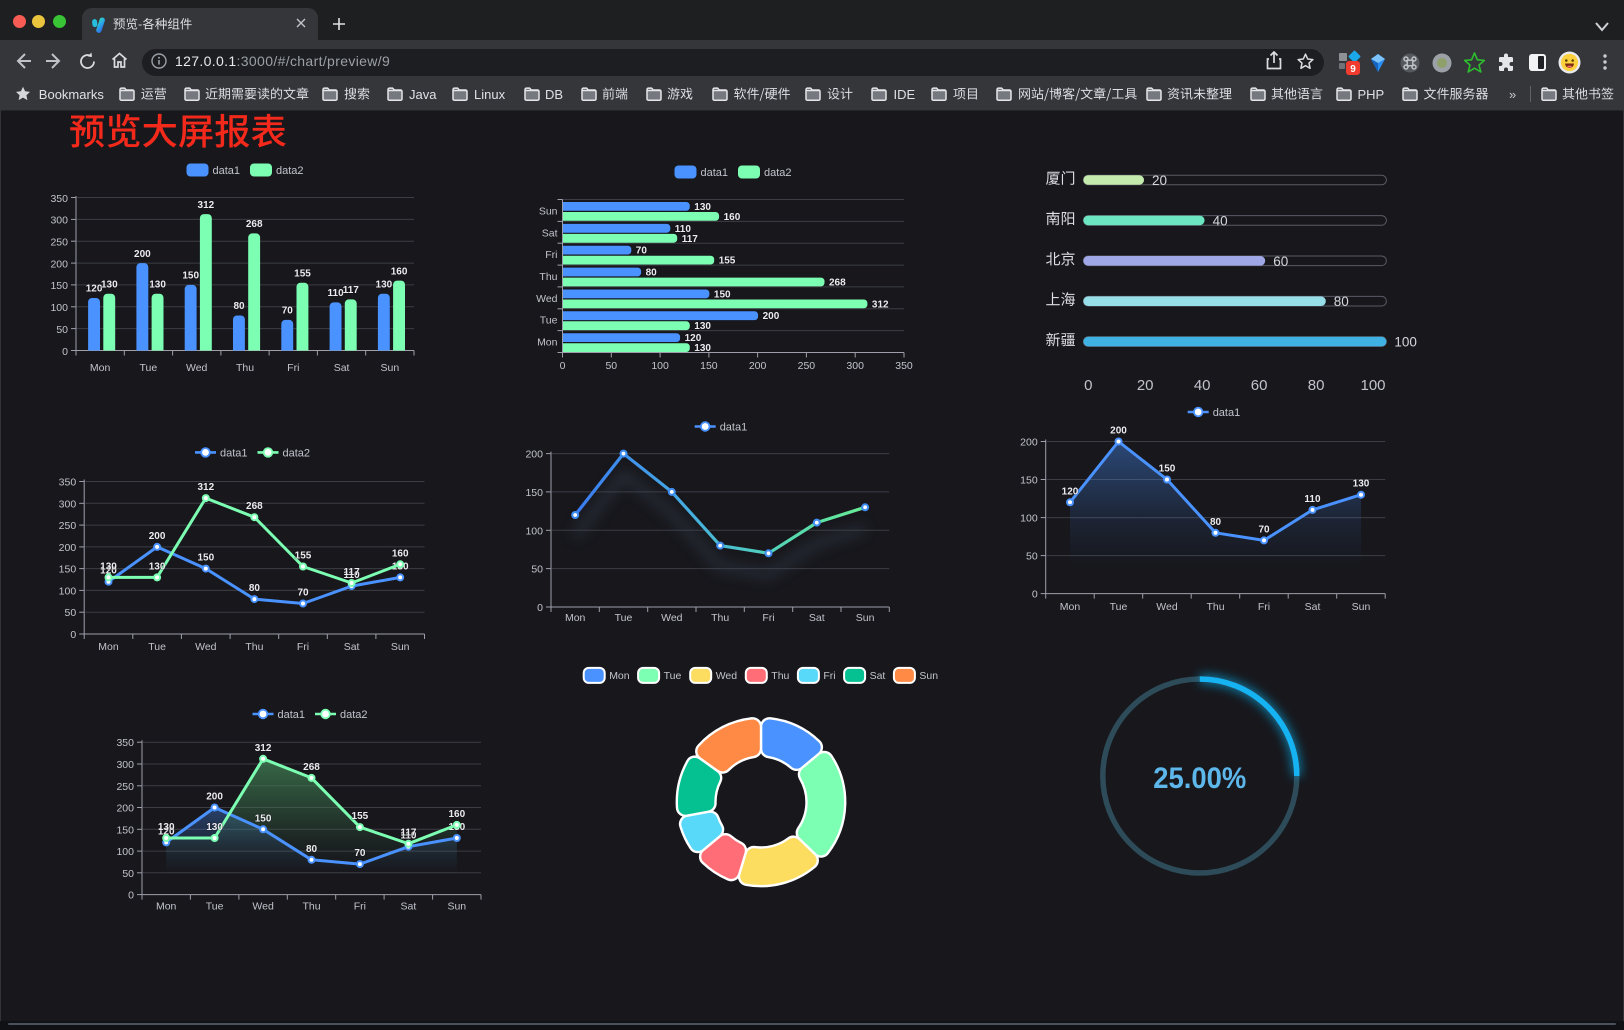 This screenshot has height=1030, width=1624. I want to click on svg-text: 110, so click(336, 293).